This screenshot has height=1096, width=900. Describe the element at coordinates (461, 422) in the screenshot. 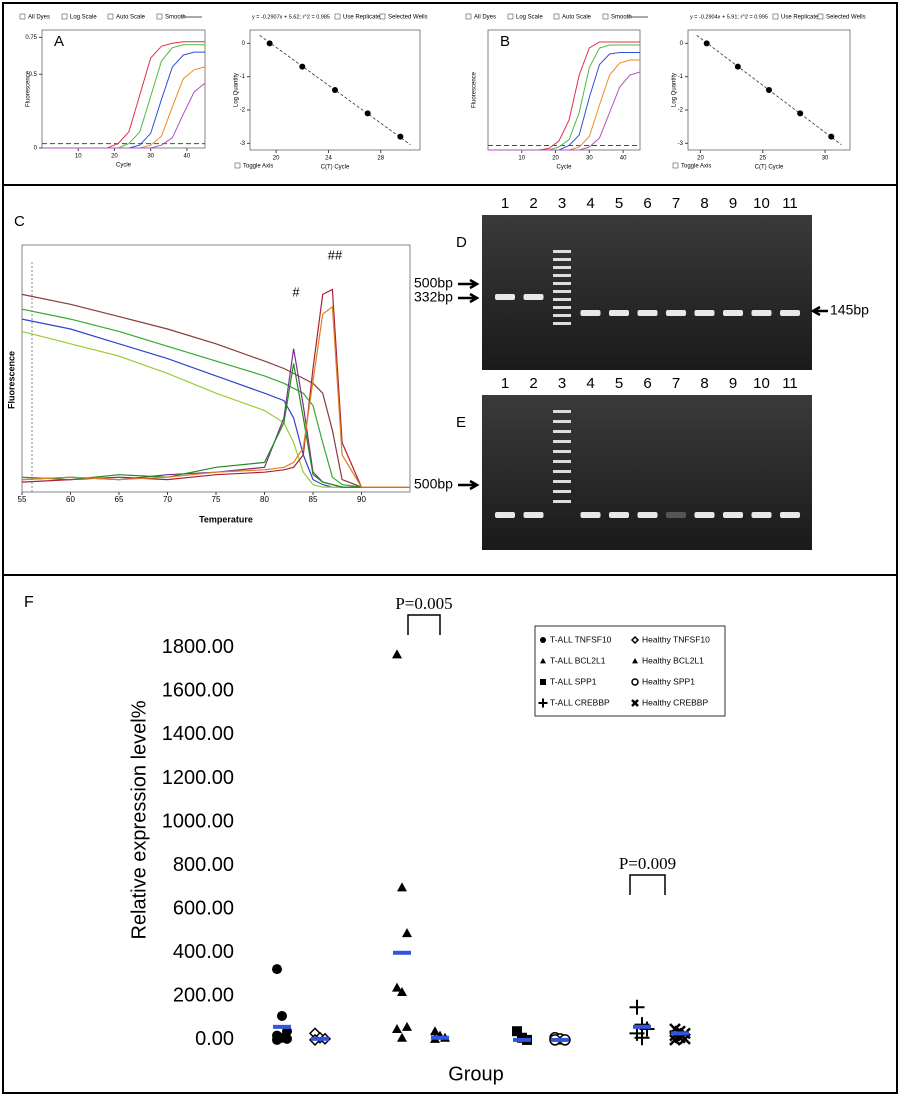

I see `panel-label: E` at that location.